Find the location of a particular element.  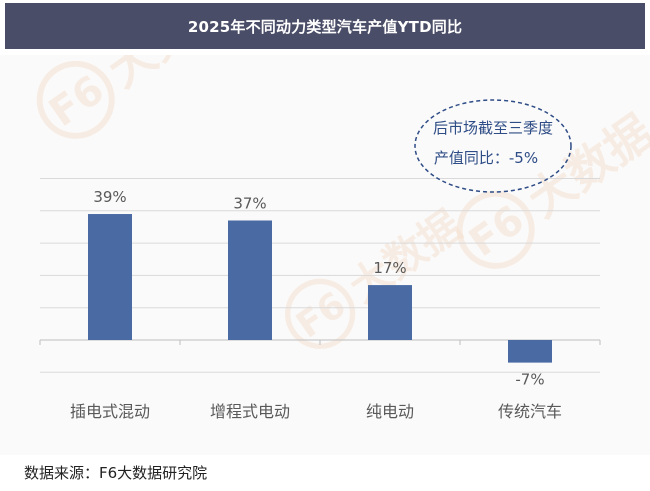

annotation-line1: 后市场截至三季度 is located at coordinates (493, 128).